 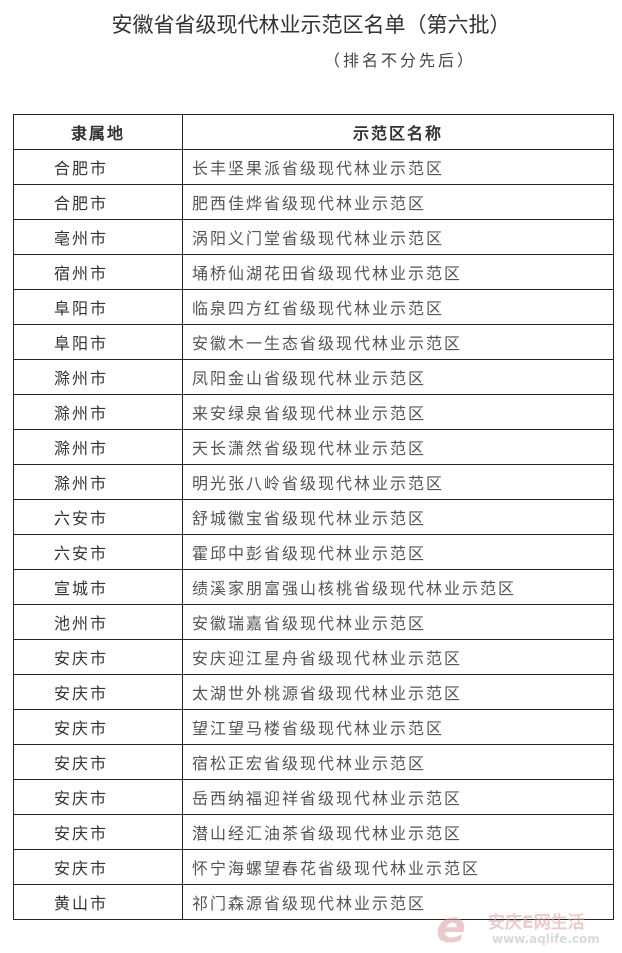 What do you see at coordinates (398, 377) in the screenshot?
I see `cell-zone-name: 凤阳金山省级现代林业示范区` at bounding box center [398, 377].